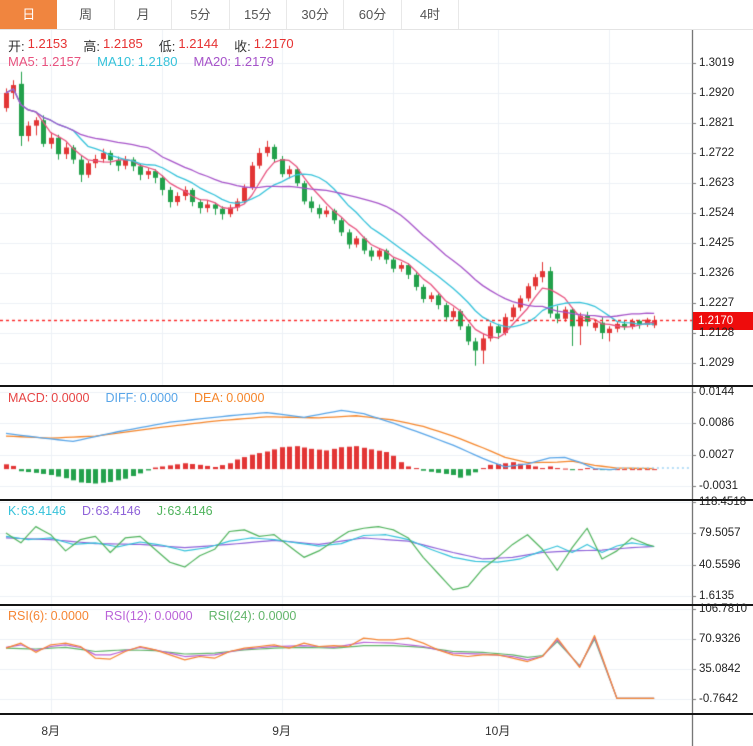 The image size is (753, 746). What do you see at coordinates (315, 14) in the screenshot?
I see `toolbar-tab-5: 30分` at bounding box center [315, 14].